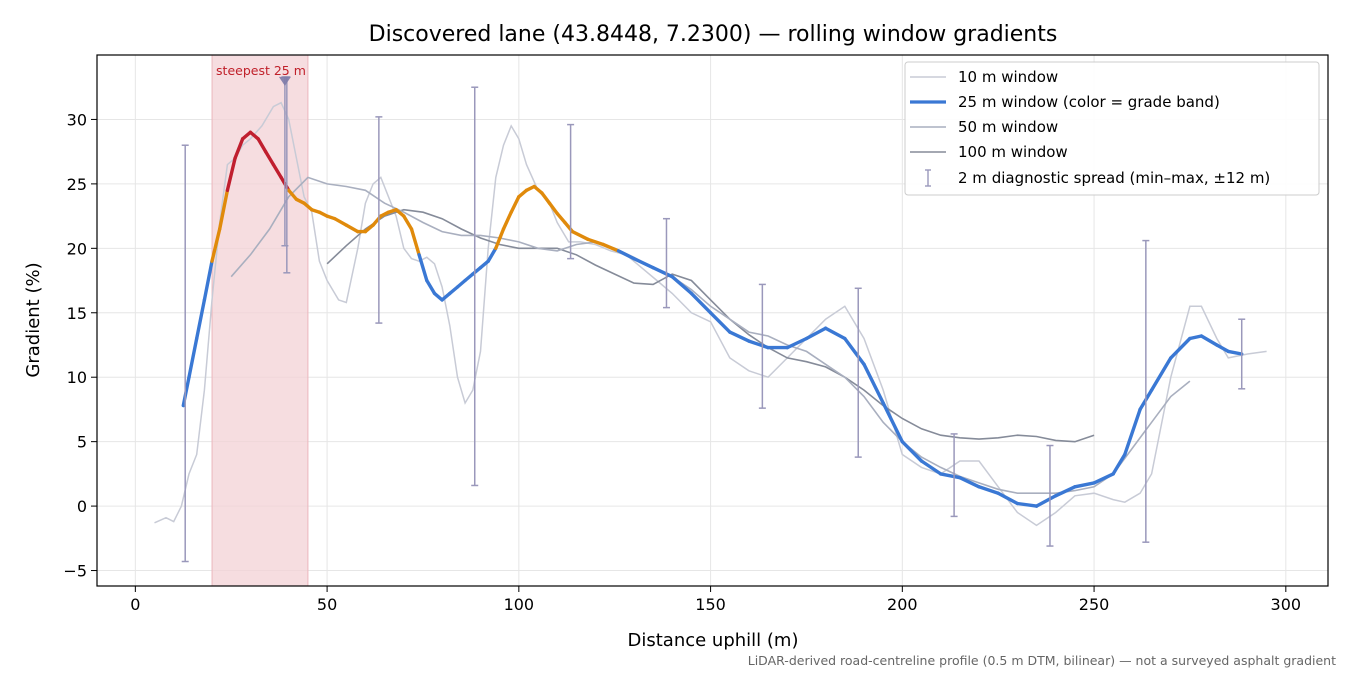  I want to click on y-tick-label: 20, so click(77, 248).